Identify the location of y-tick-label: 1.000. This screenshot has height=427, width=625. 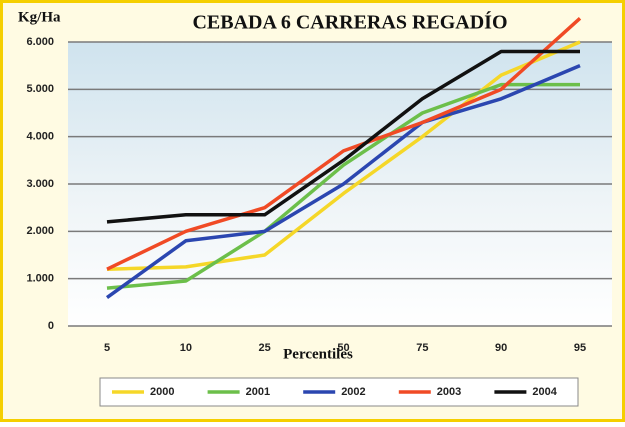
(40, 279).